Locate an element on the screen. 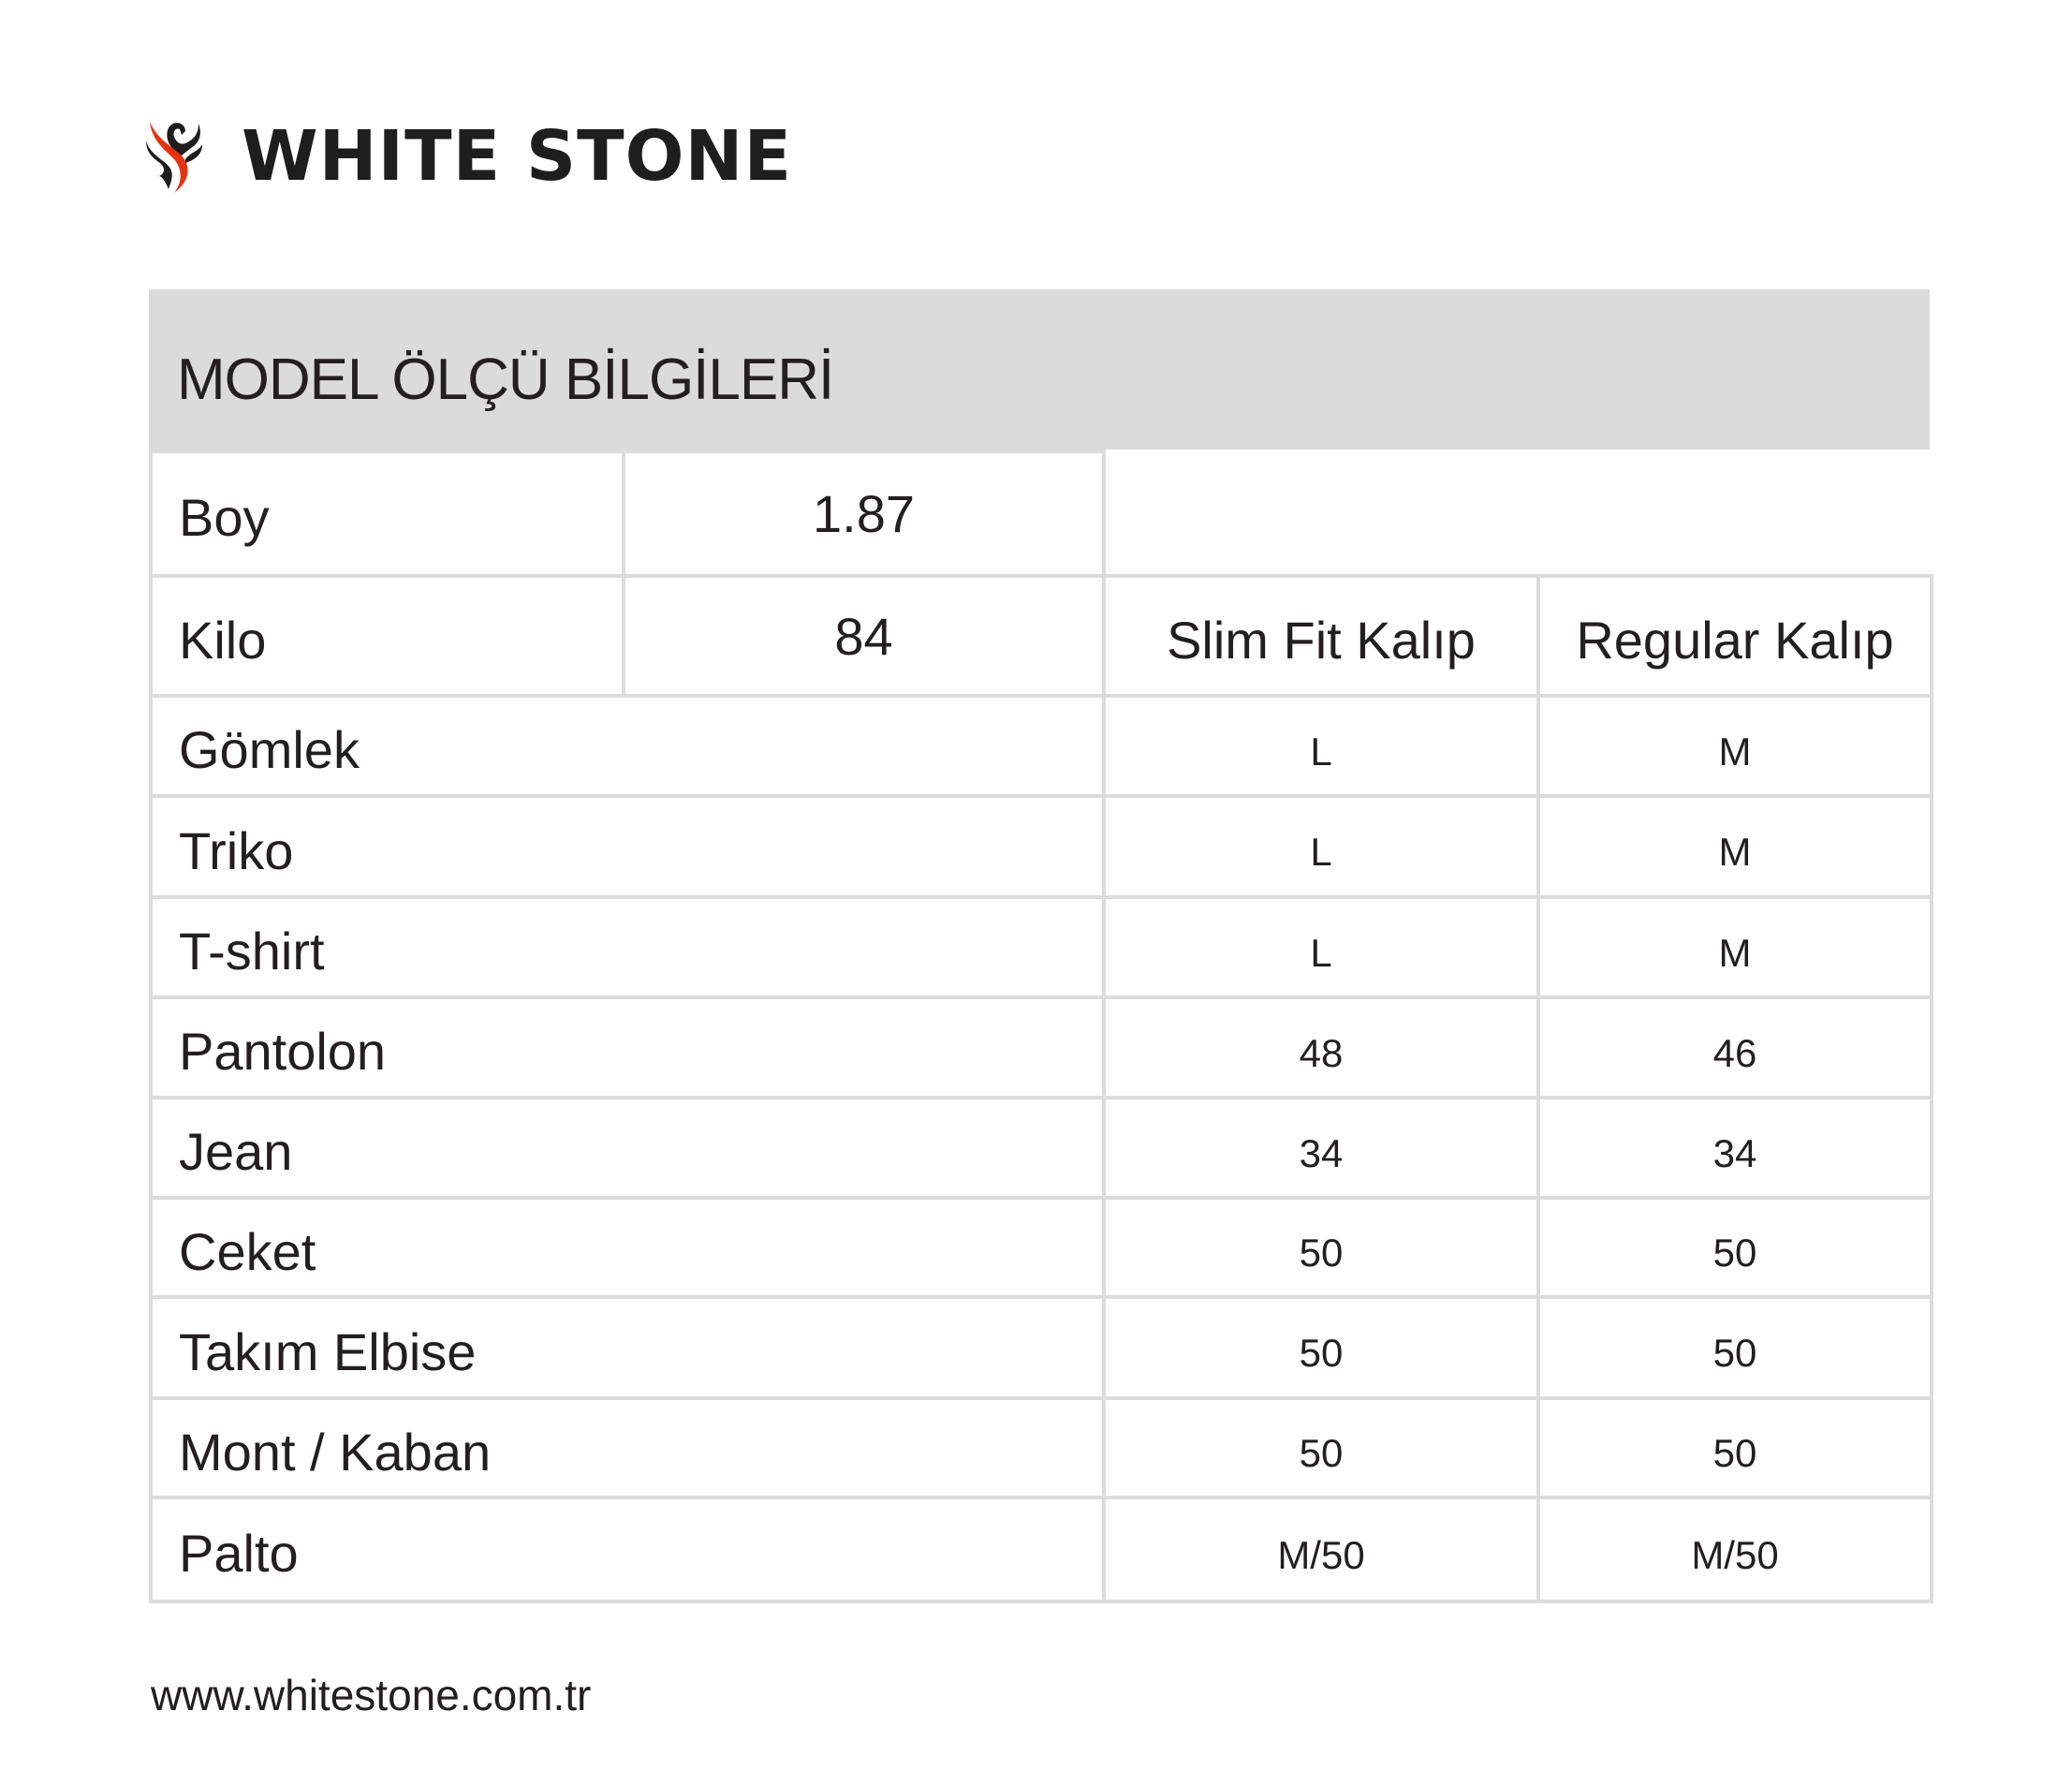 The width and height of the screenshot is (2072, 1770). website-url: www.whitestone.com.tr is located at coordinates (371, 1695).